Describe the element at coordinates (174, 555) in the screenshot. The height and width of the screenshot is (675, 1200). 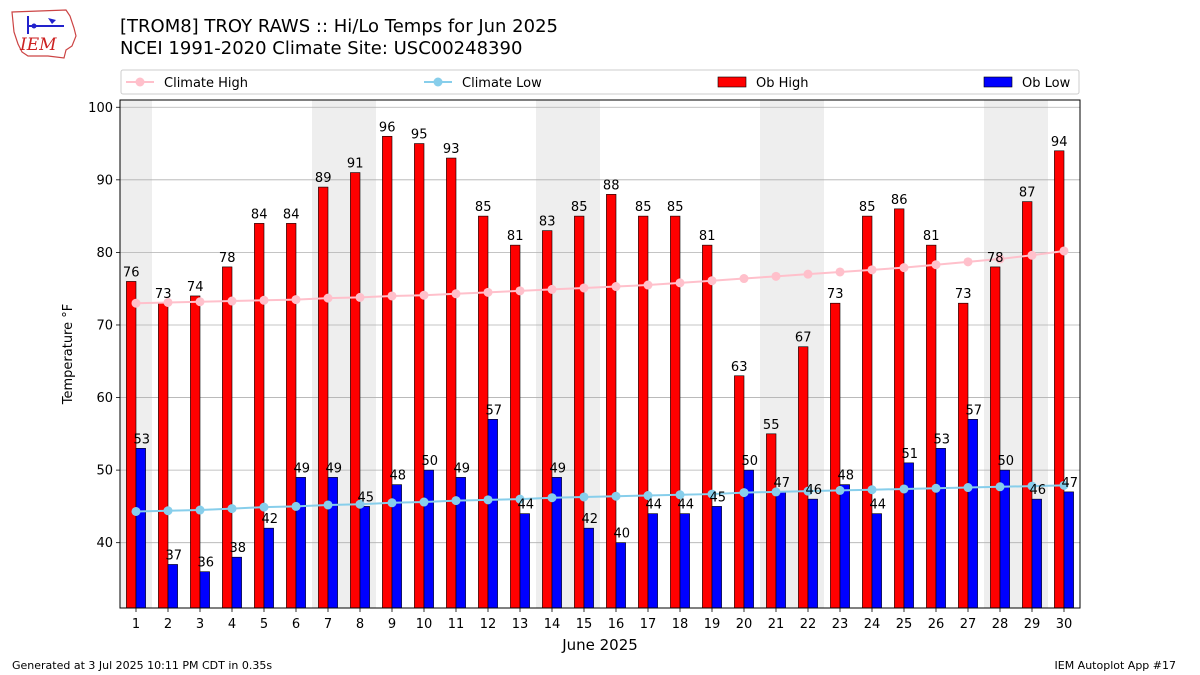
I see `ob-low-label: 37` at that location.